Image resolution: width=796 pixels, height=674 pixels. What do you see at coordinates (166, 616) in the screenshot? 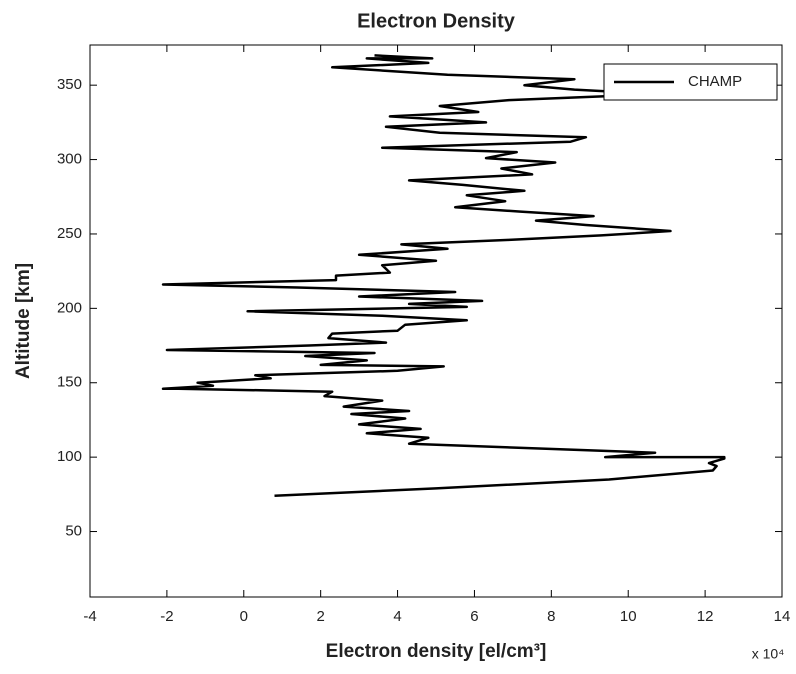
I see `x-tick-label: -2` at bounding box center [166, 616].